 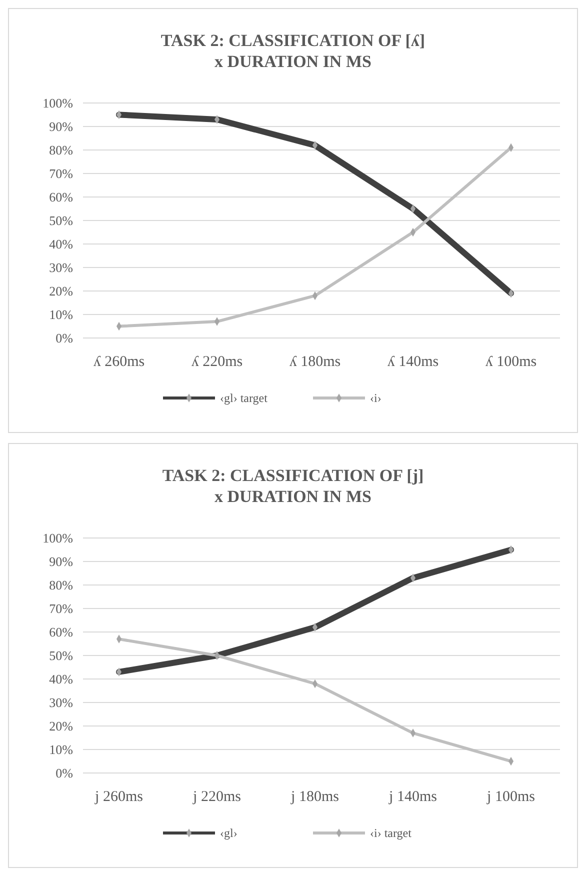 What do you see at coordinates (217, 797) in the screenshot?
I see `x-tick-label: j 220ms` at bounding box center [217, 797].